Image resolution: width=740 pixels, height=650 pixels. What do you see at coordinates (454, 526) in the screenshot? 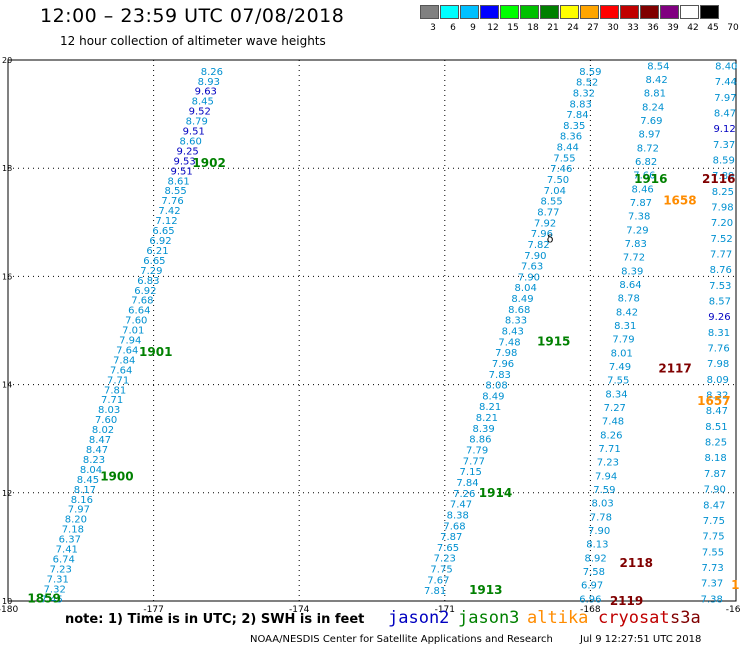
I see `swh-value: 7.68` at bounding box center [454, 526].